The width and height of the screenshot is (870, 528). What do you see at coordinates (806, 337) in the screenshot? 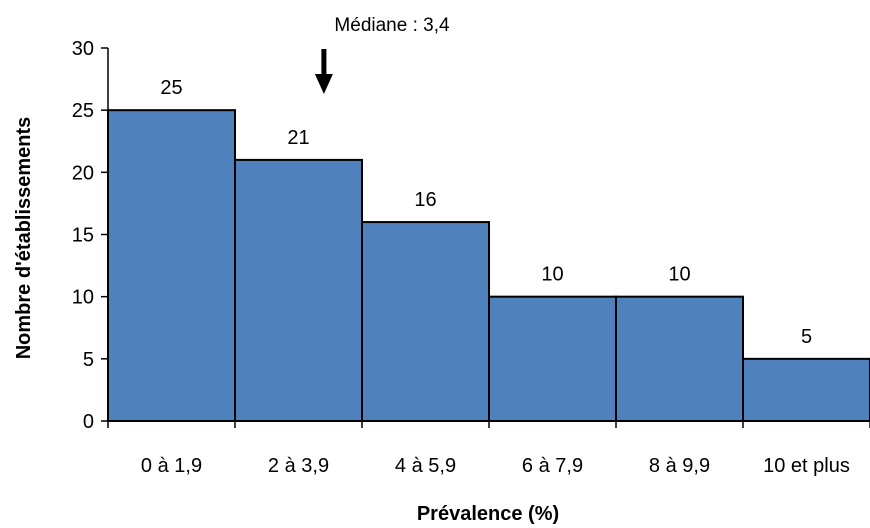
I see `data-label-6: 5` at bounding box center [806, 337].